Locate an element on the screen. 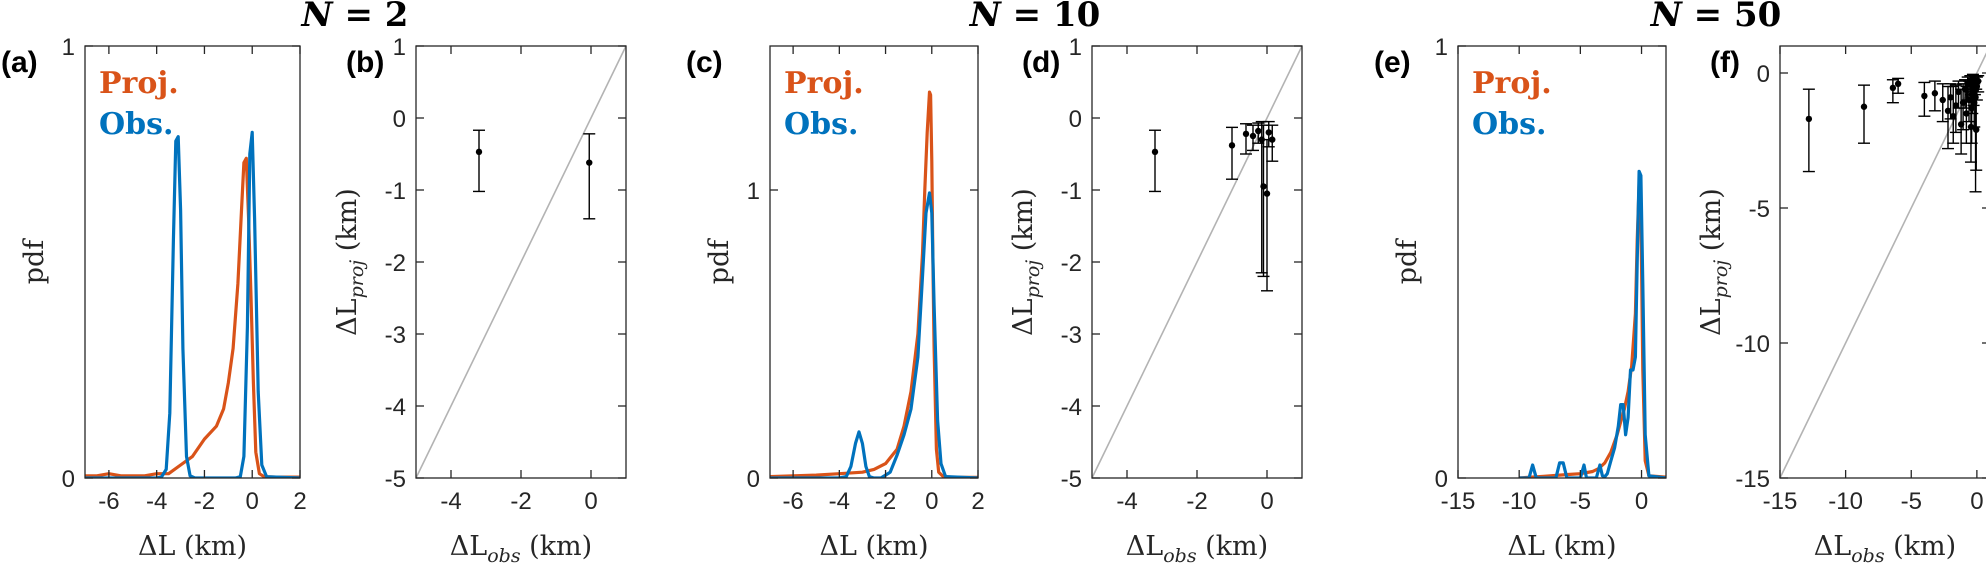  y-tick-label: -1 is located at coordinates (1071, 191).